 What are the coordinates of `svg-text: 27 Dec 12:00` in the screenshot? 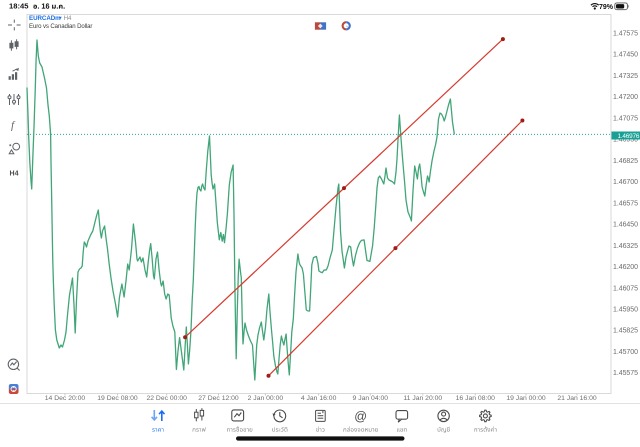 It's located at (218, 398).